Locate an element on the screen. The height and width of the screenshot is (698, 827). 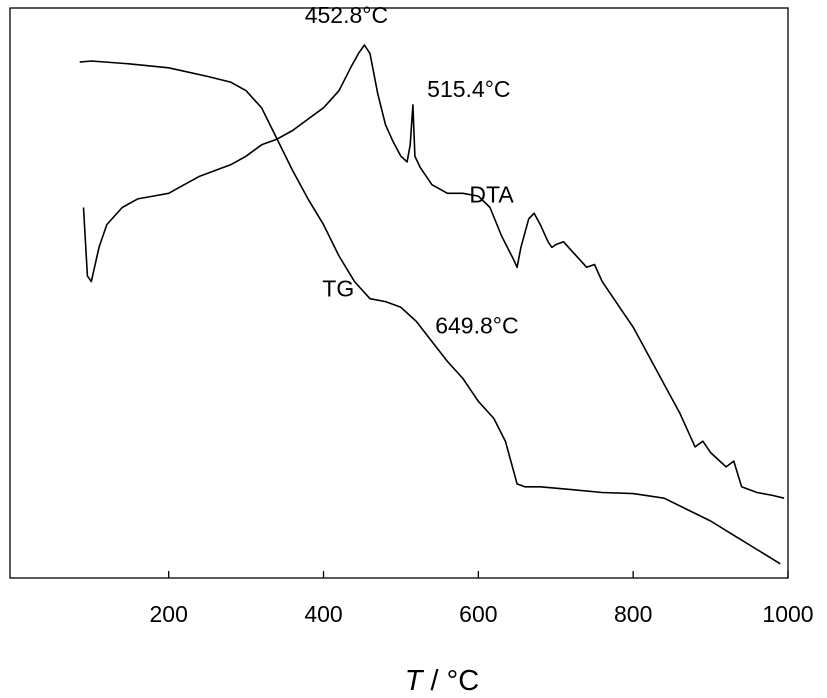
annotation-452-8-c: 452.8°C is located at coordinates (346, 15).